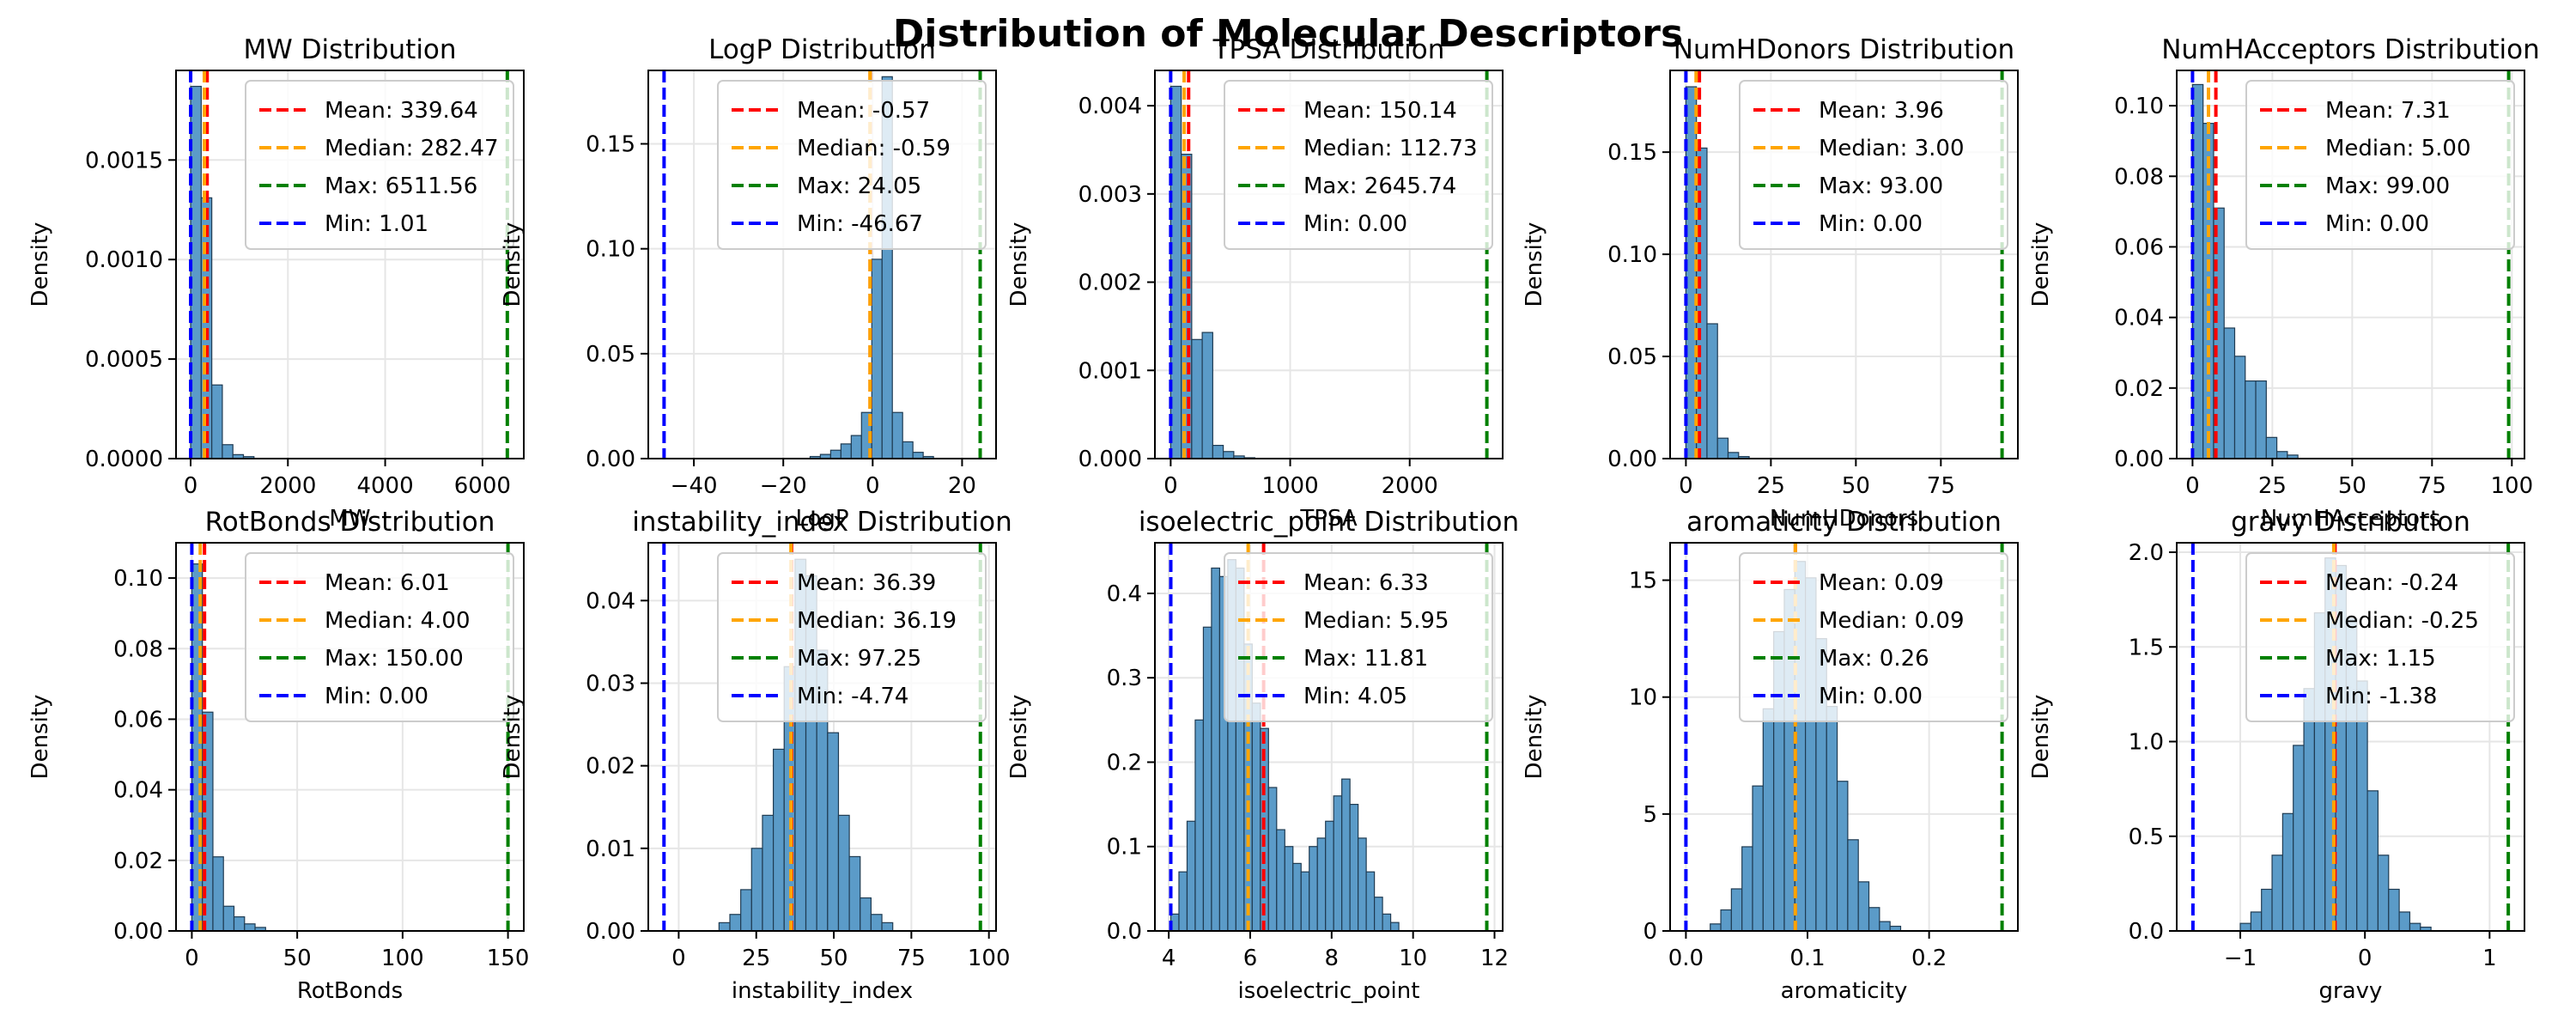 The height and width of the screenshot is (1034, 2576). Describe the element at coordinates (874, 148) in the screenshot. I see `legend-entry-median: Median: -0.59` at that location.